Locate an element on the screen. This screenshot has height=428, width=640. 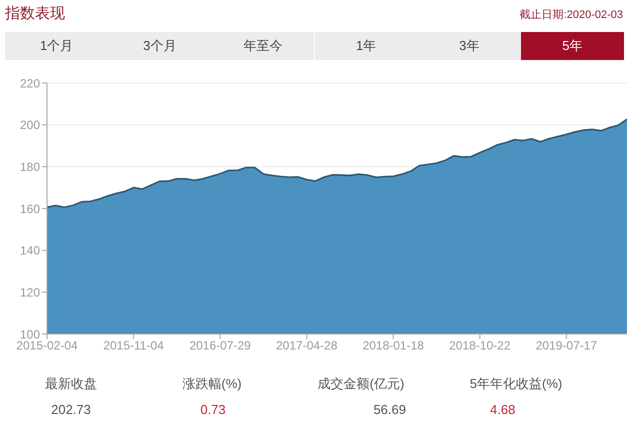
text: 最新收盘 is located at coordinates (71, 384).